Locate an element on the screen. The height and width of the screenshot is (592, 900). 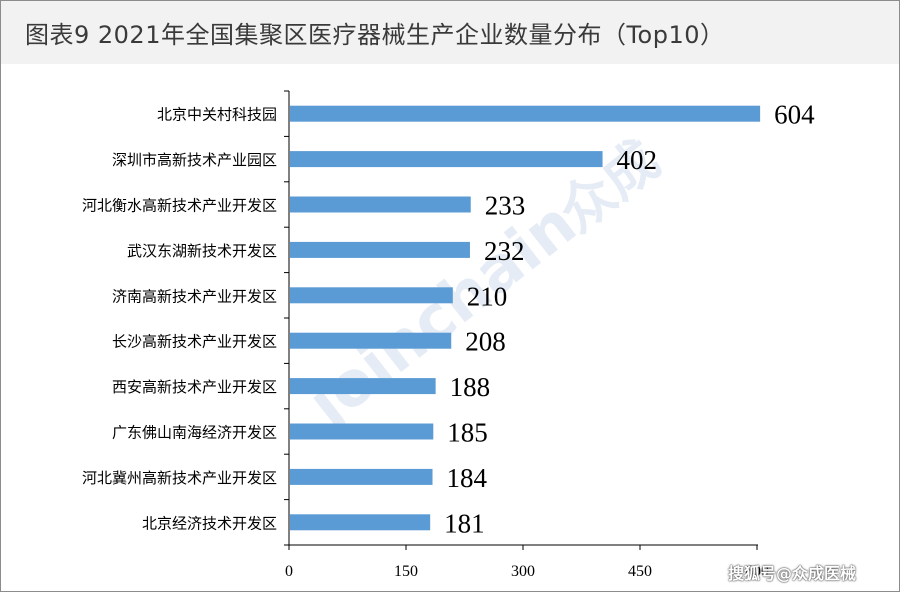
chart-title: 图表9 2021年全国集聚区医疗器械生产企业数量分布（Top10） is located at coordinates (375, 35).